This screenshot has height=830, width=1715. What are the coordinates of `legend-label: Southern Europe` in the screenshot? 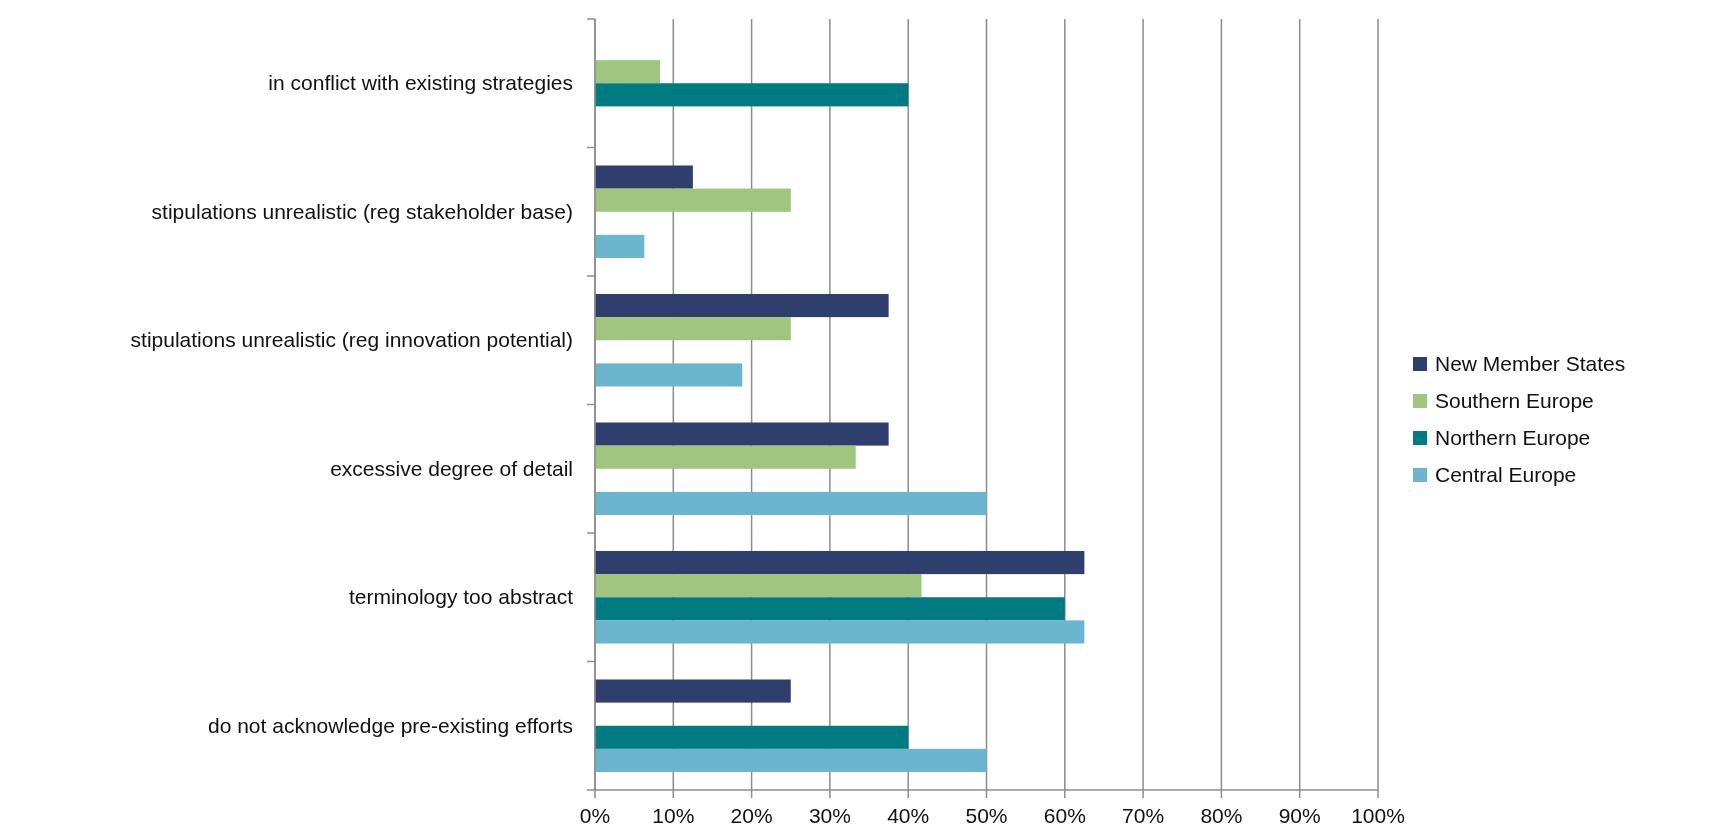 It's located at (1514, 400).